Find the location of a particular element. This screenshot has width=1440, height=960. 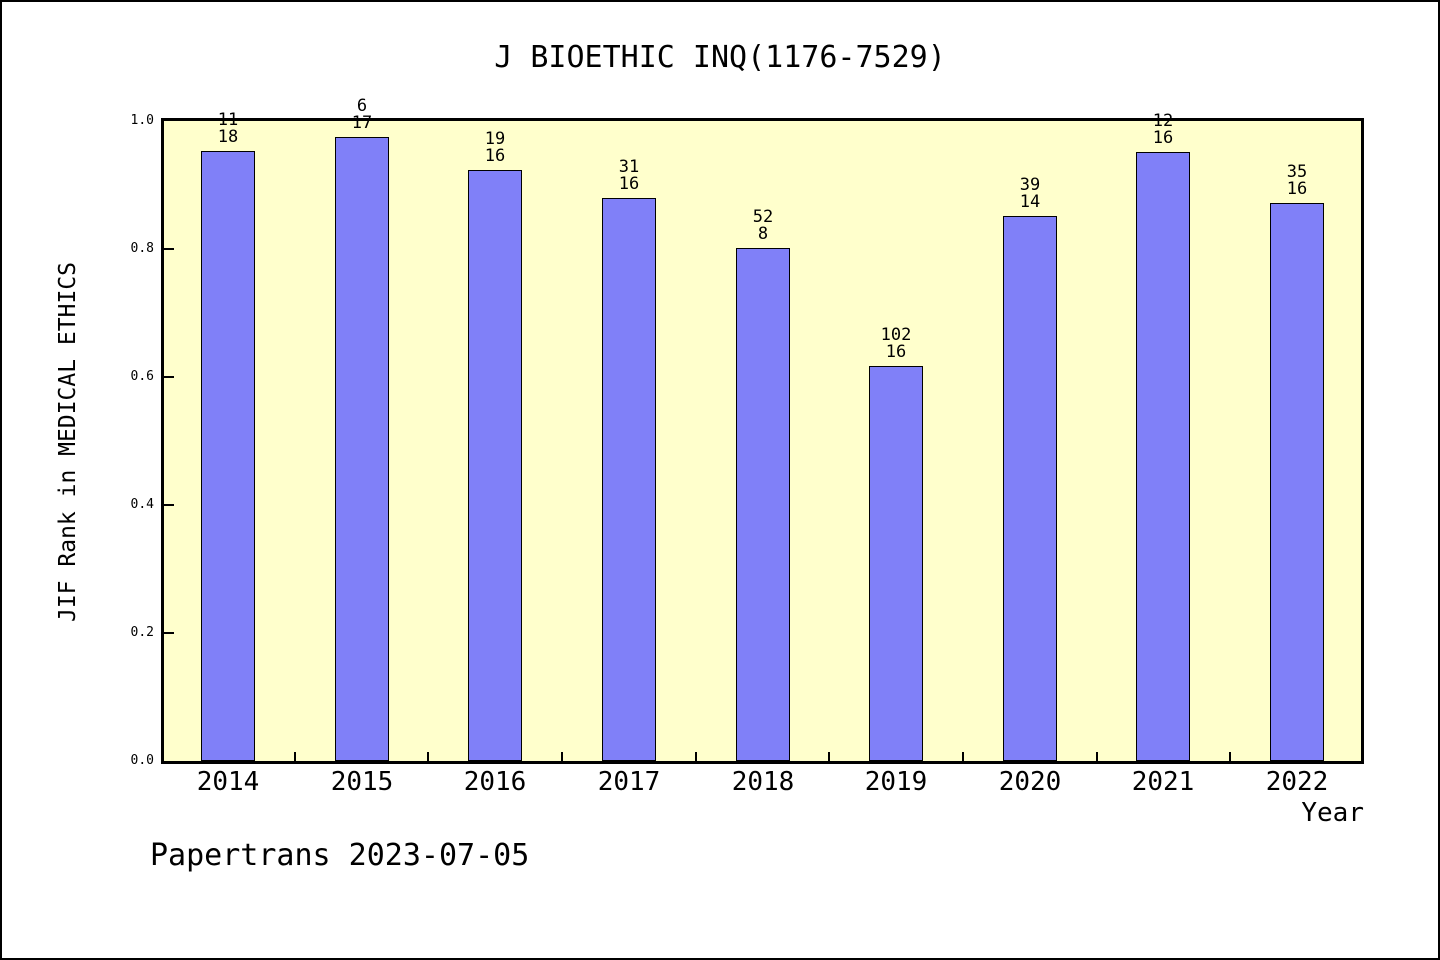

bar-value-line: 52 is located at coordinates (763, 217).